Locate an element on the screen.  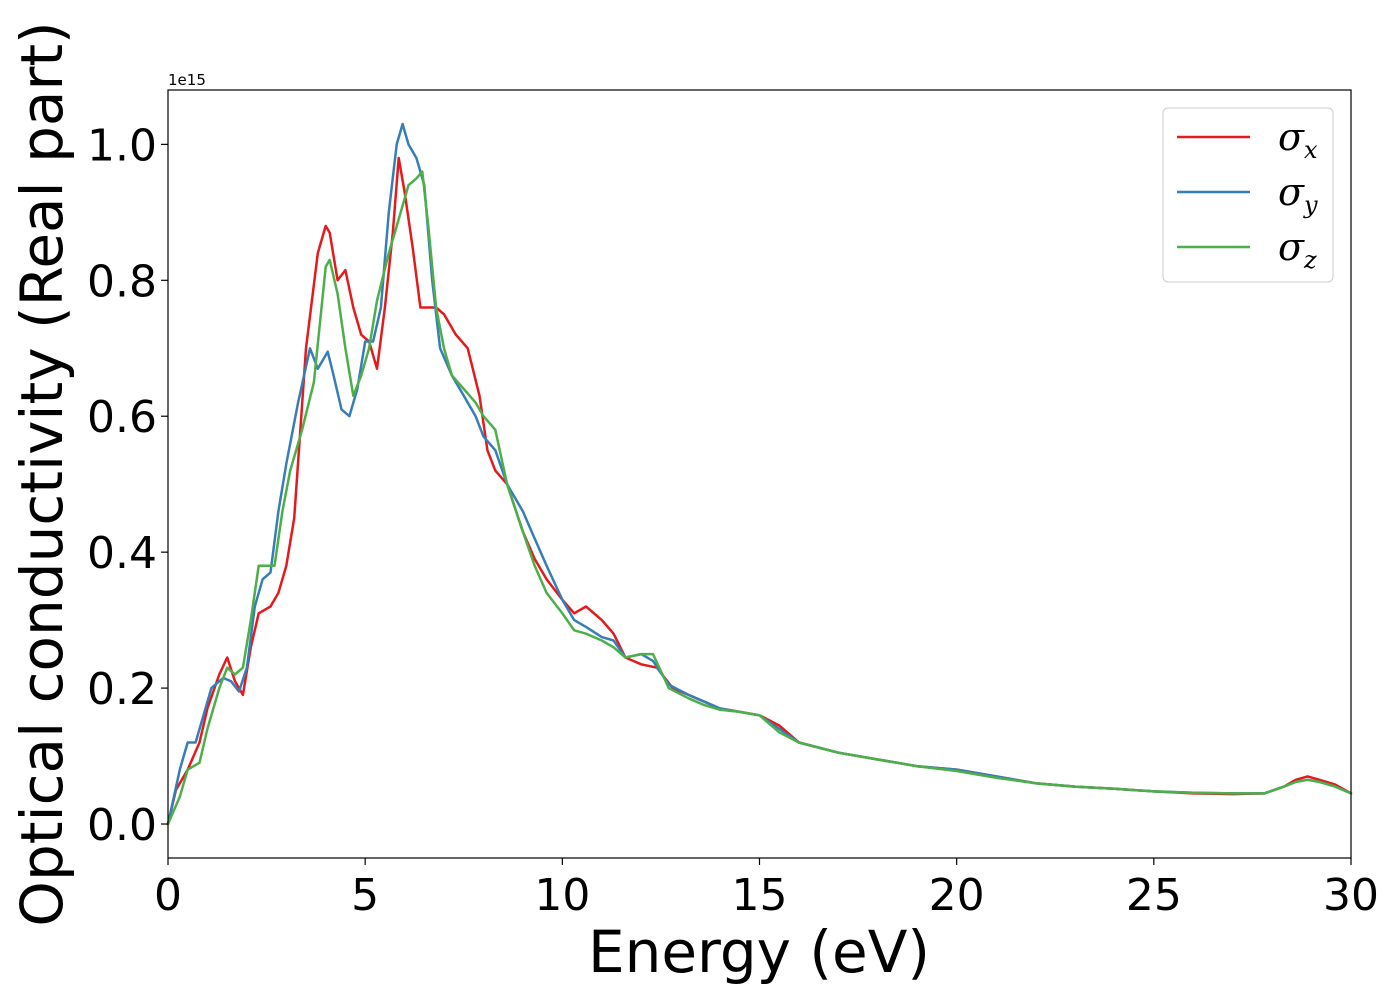
y-tick-label: 0.4 is located at coordinates (122, 553).